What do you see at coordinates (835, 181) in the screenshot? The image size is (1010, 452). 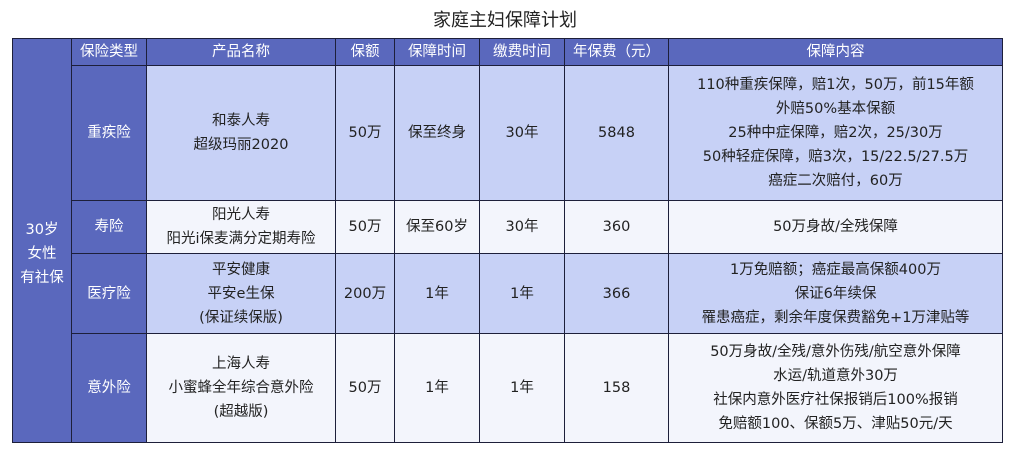 I see `text-line: 癌症二次赔付，60万` at bounding box center [835, 181].